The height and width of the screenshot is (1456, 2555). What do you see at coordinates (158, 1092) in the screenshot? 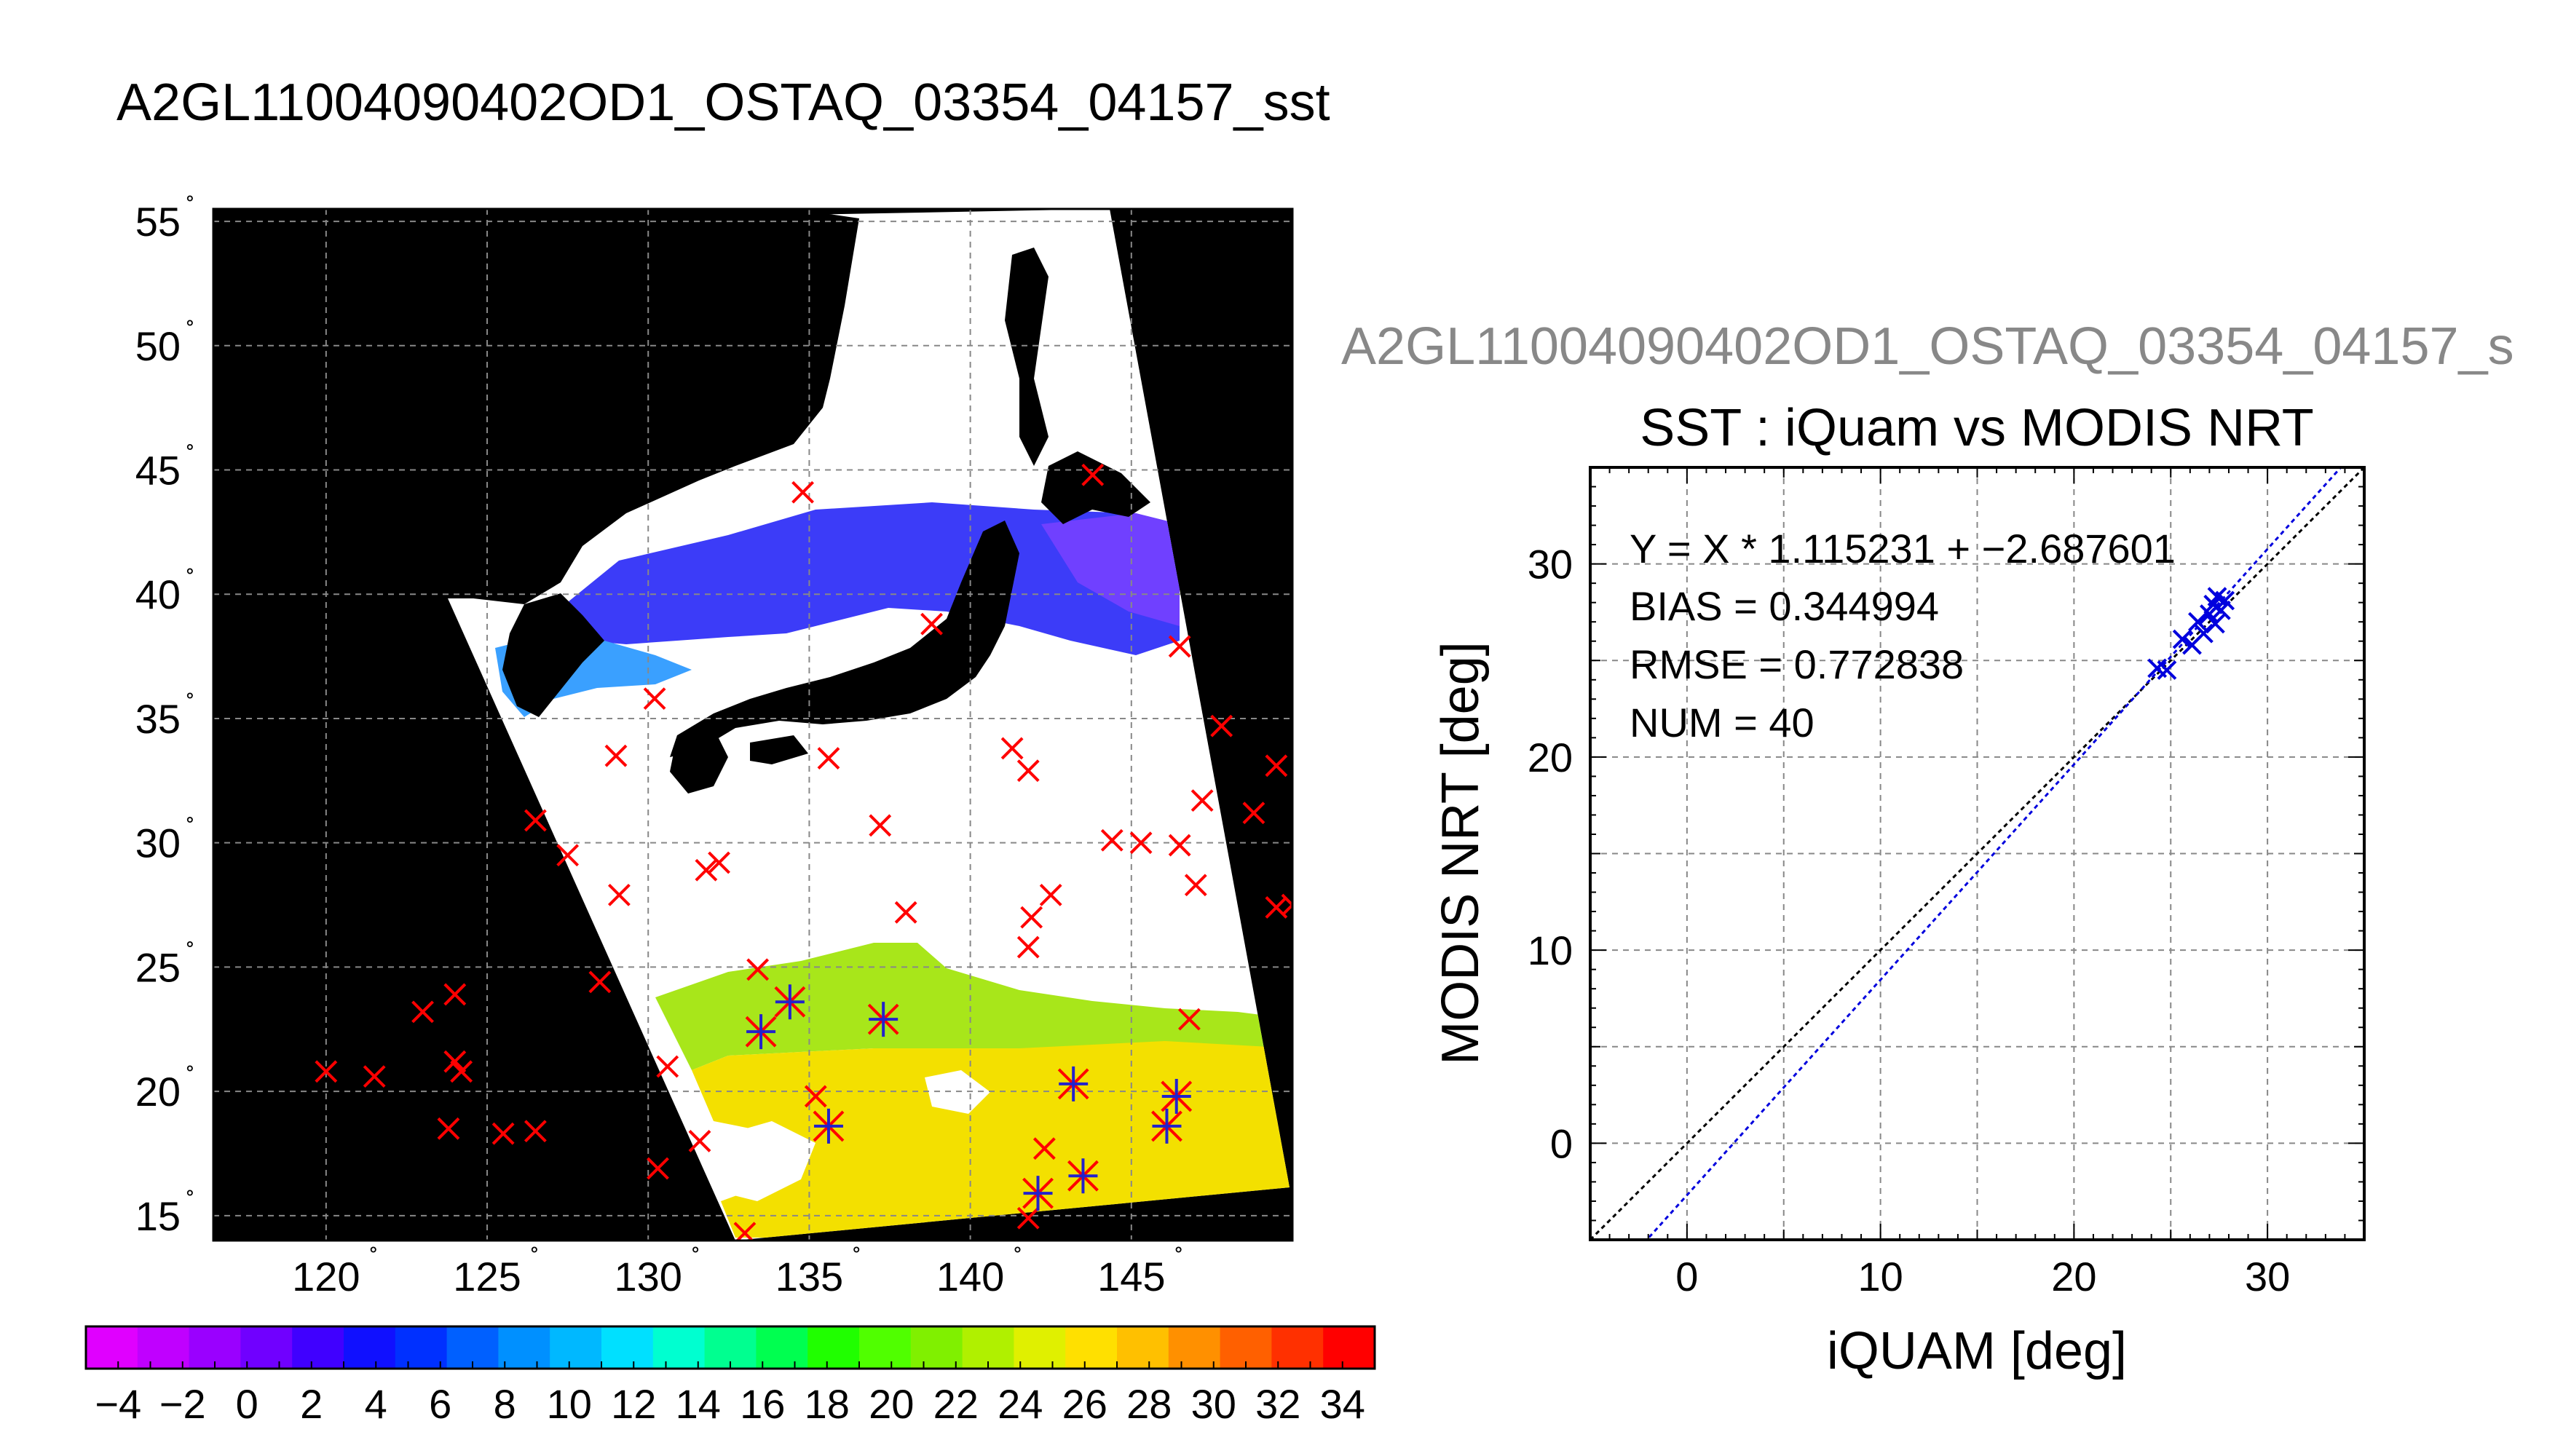
I see `latitude-label: 20` at bounding box center [158, 1092].